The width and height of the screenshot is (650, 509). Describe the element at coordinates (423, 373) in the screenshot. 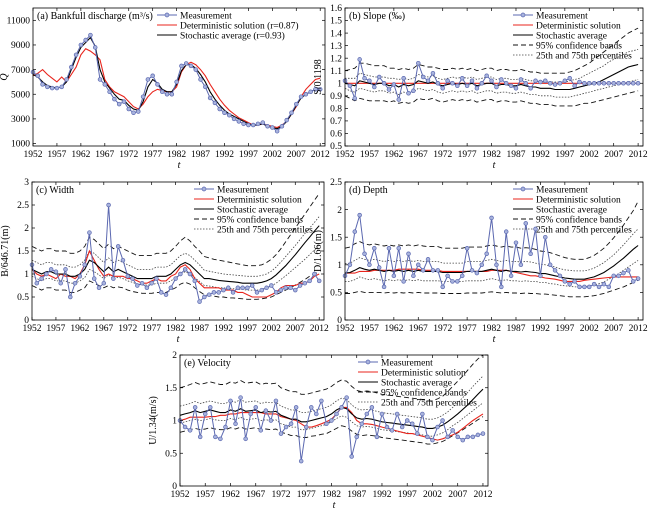

I see `legend-label: Deterministic solution` at that location.